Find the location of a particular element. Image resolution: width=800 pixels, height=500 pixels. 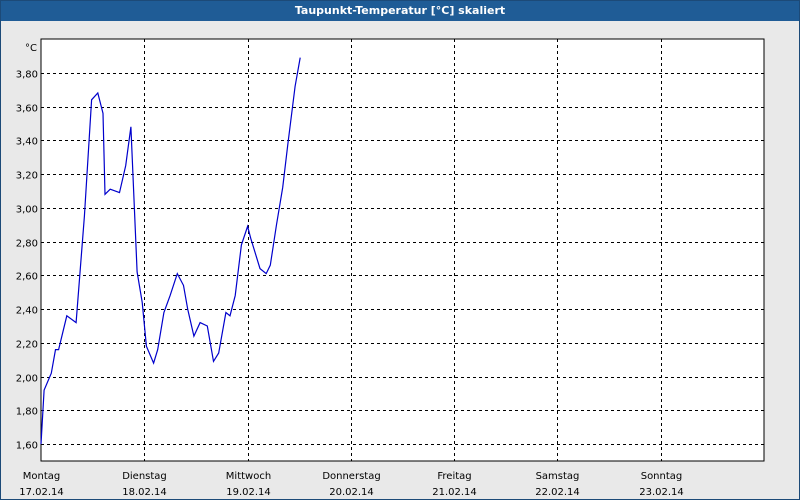

x-tick-label-day: Samstag is located at coordinates (558, 476).